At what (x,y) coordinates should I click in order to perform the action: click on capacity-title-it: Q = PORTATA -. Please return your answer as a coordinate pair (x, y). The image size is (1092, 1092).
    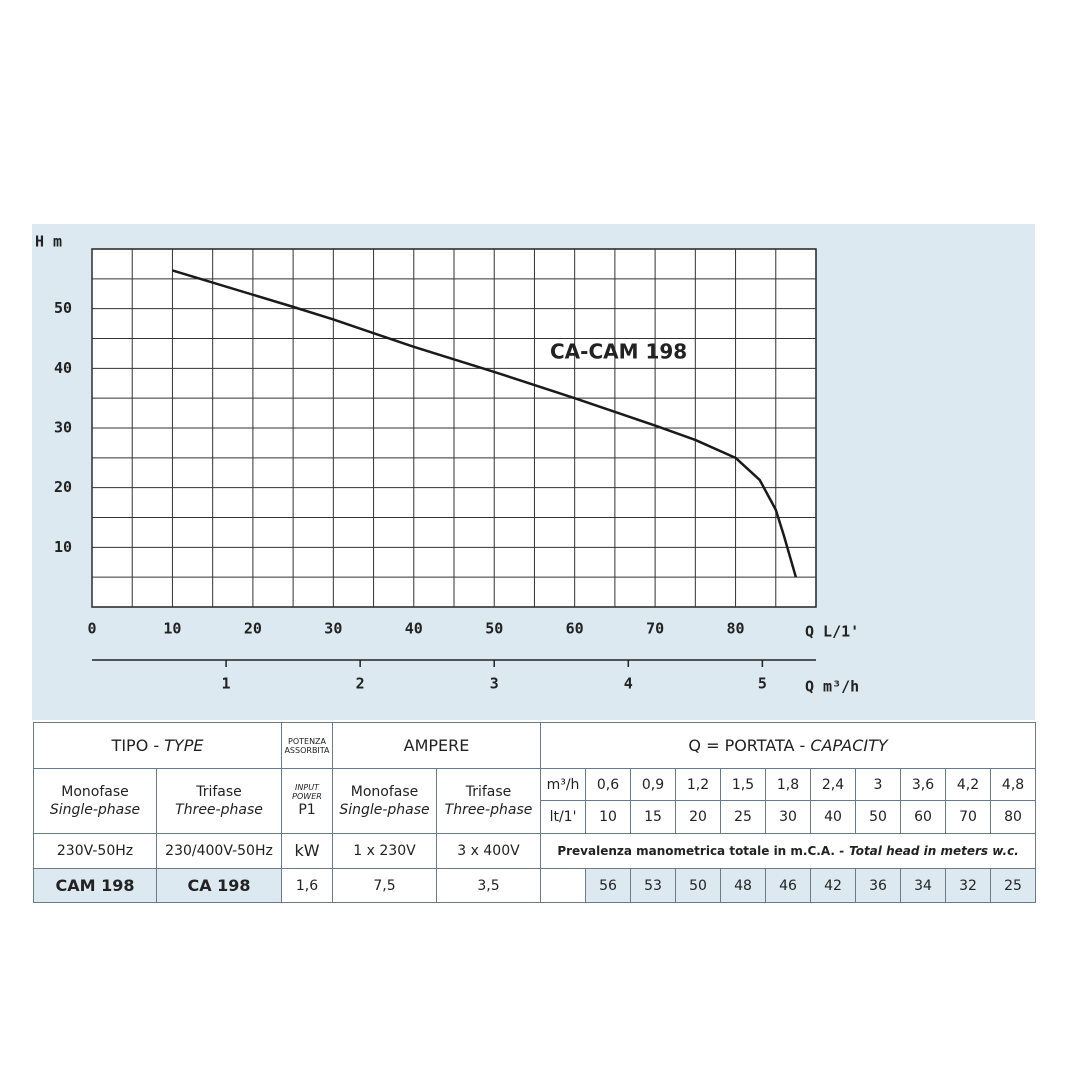
    Looking at the image, I should click on (747, 745).